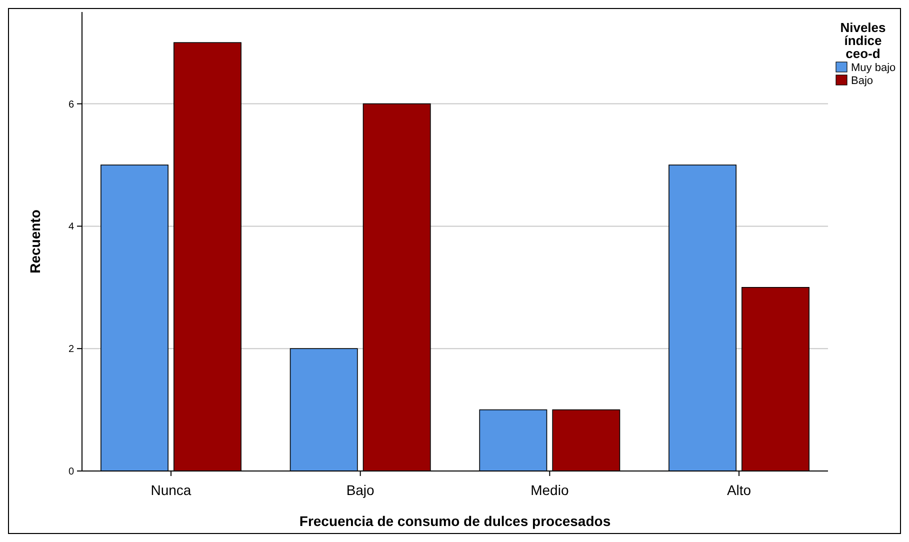  I want to click on y-tick-label: 4, so click(71, 227).